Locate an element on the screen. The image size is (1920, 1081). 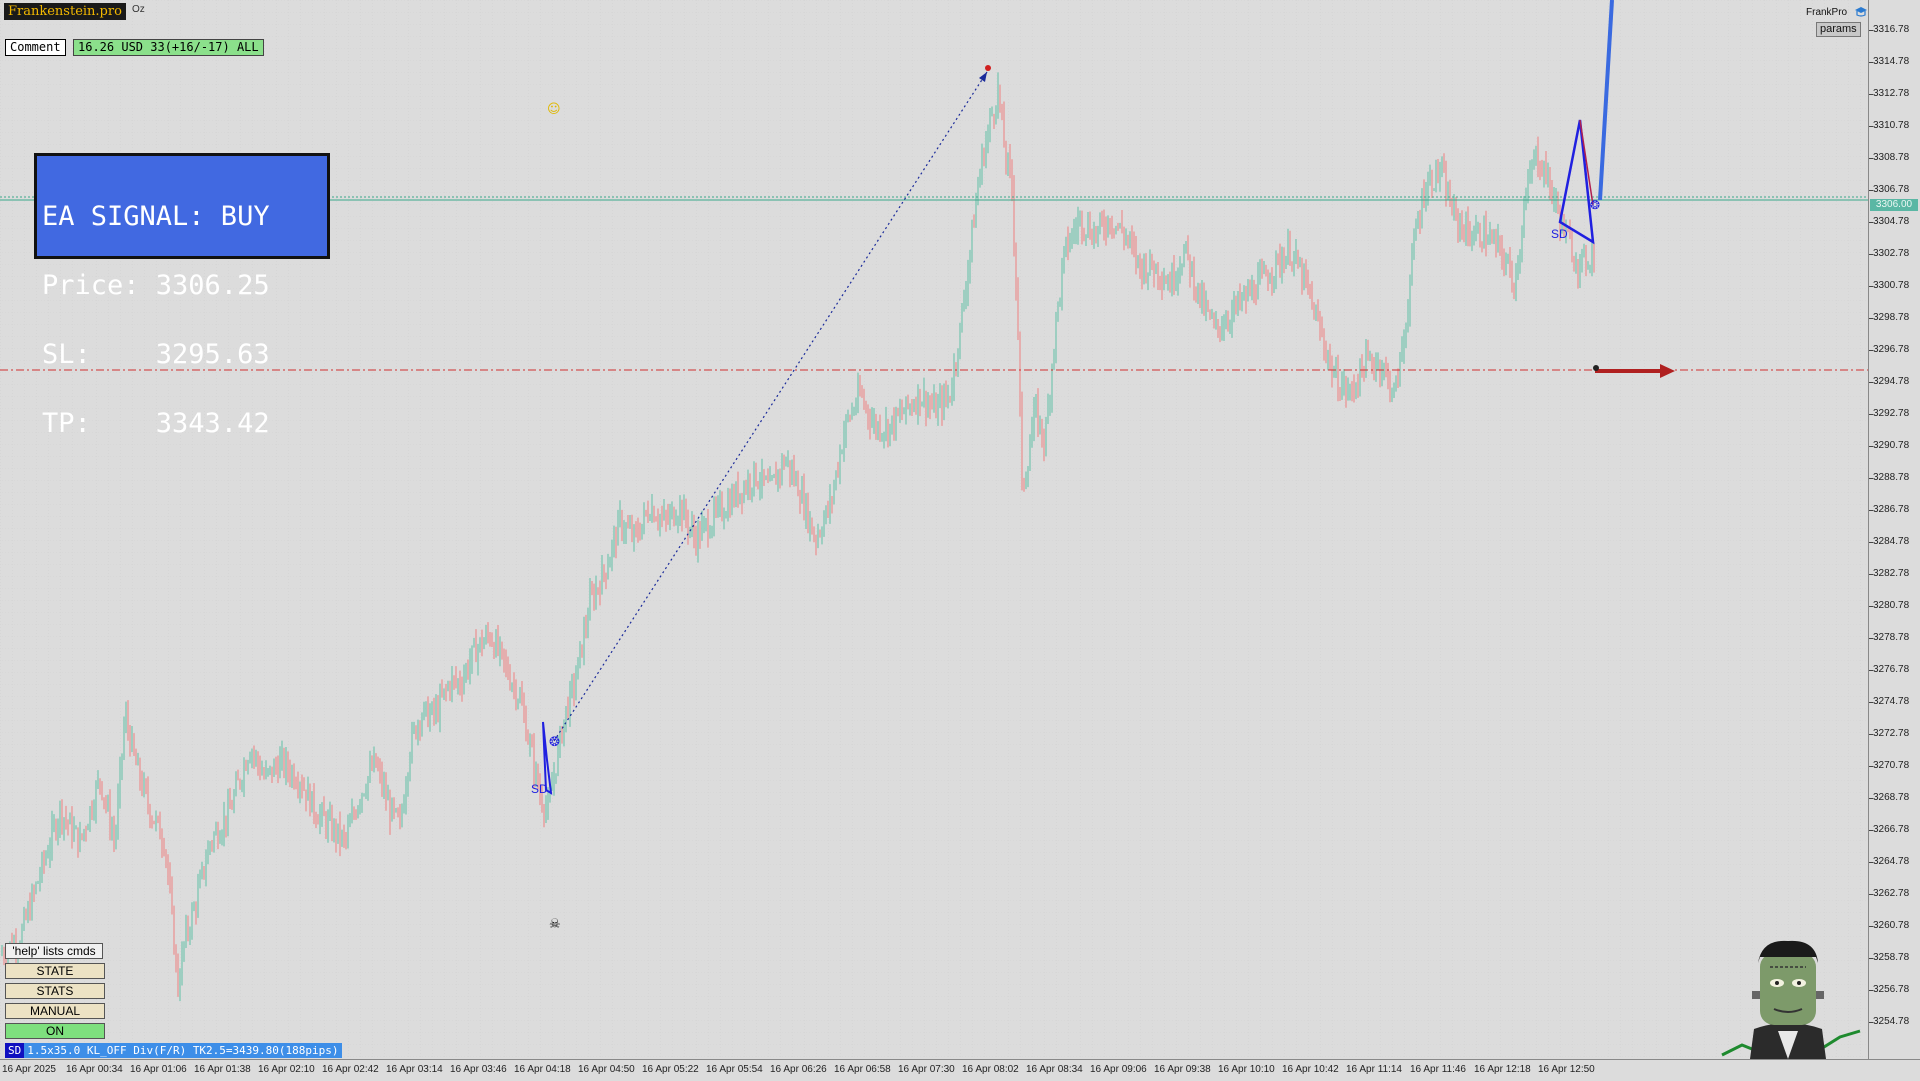
price-label: 3298.78 is located at coordinates (1891, 317).